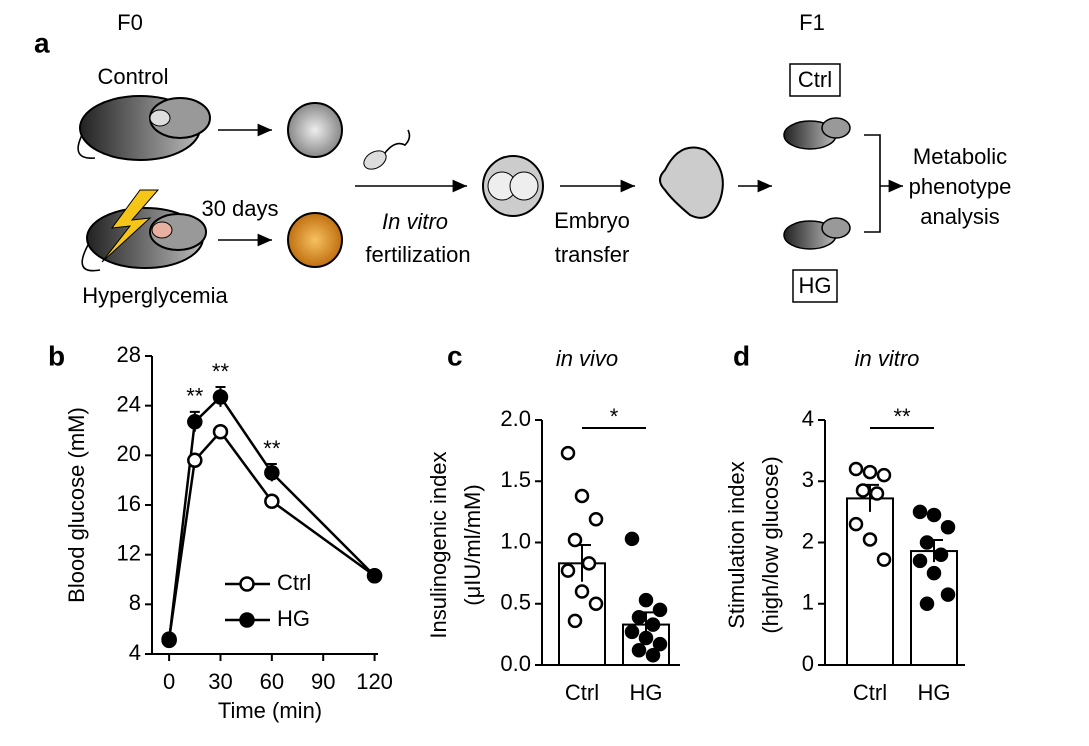 The height and width of the screenshot is (746, 1089). What do you see at coordinates (455, 355) in the screenshot?
I see `panel-label: c` at bounding box center [455, 355].